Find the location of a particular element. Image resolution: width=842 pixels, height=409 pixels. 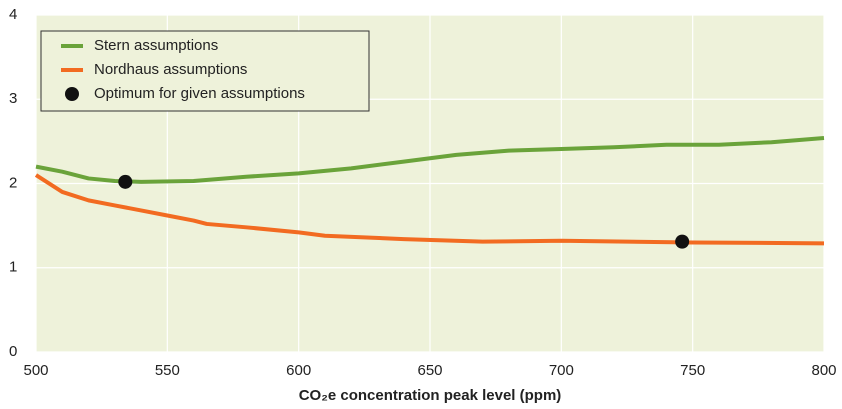

y-tick-label: 3 is located at coordinates (13, 98).